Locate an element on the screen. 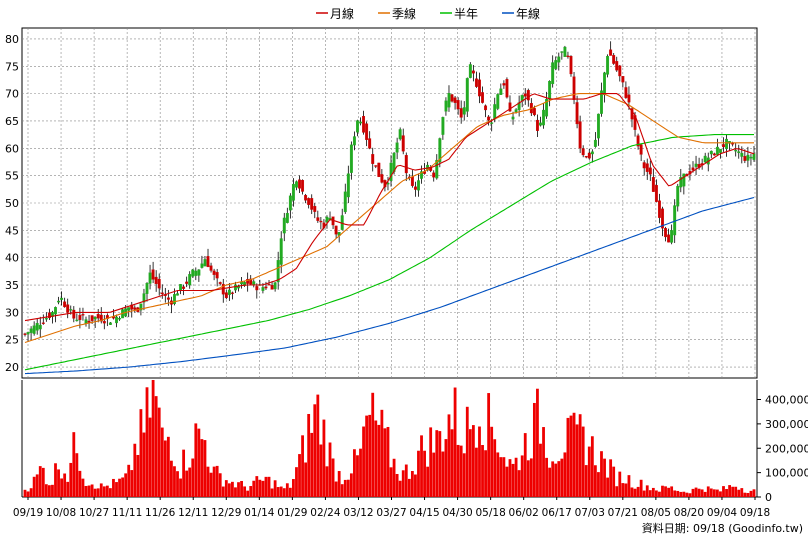 The height and width of the screenshot is (544, 808). x-tick-label: 07/21 is located at coordinates (623, 513).